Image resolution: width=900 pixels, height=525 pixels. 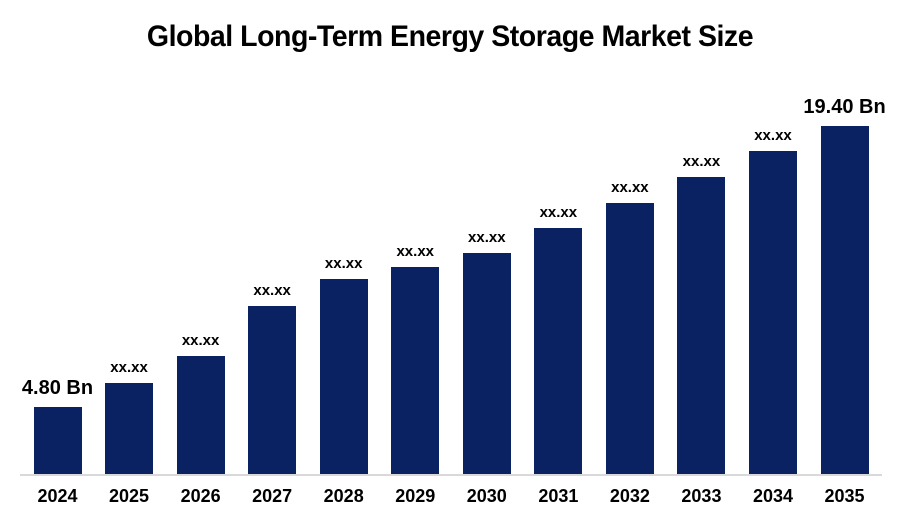 I want to click on bar-2029, so click(x=415, y=371).